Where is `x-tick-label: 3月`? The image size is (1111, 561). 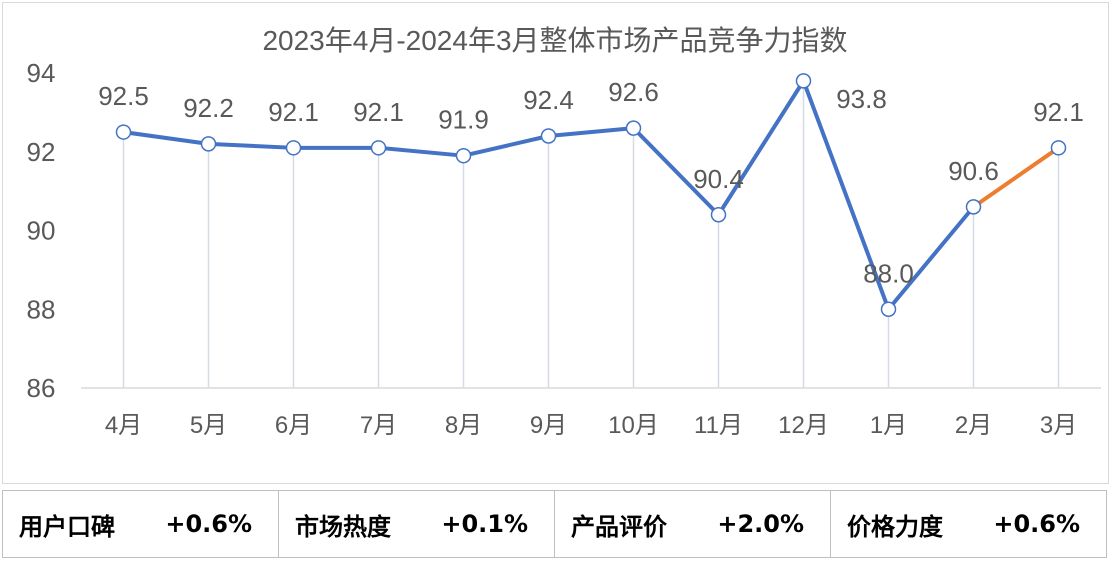
x-tick-label: 3月 is located at coordinates (1058, 425).